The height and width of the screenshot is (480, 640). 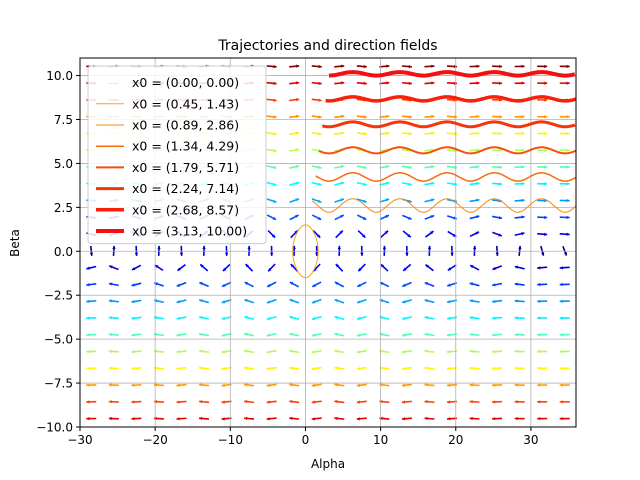 What do you see at coordinates (63, 208) in the screenshot?
I see `y-tick-label: 2.5` at bounding box center [63, 208].